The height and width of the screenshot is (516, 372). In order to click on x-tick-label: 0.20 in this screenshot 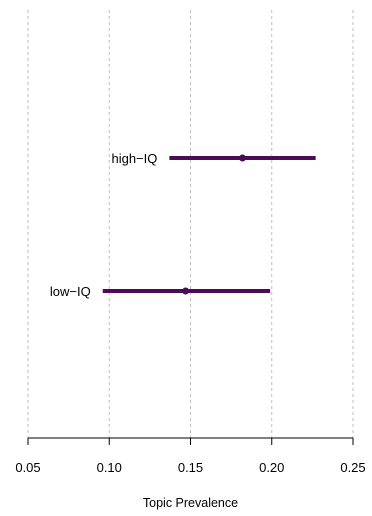, I will do `click(271, 467)`.